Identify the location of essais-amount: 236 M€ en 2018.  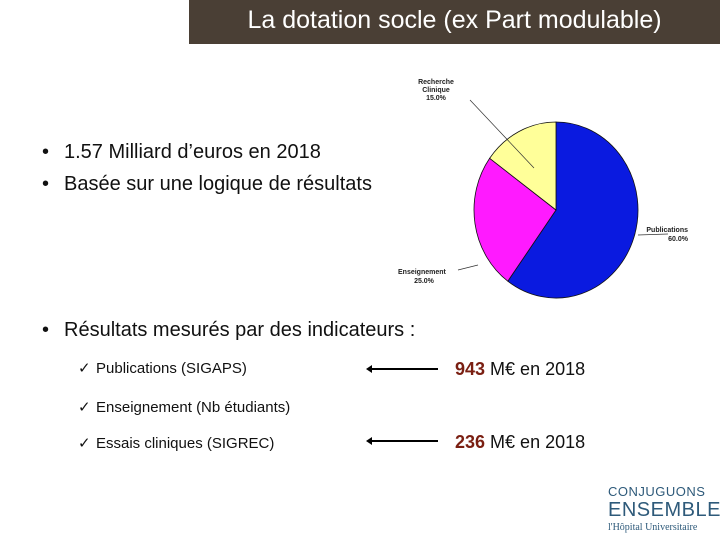
(520, 442).